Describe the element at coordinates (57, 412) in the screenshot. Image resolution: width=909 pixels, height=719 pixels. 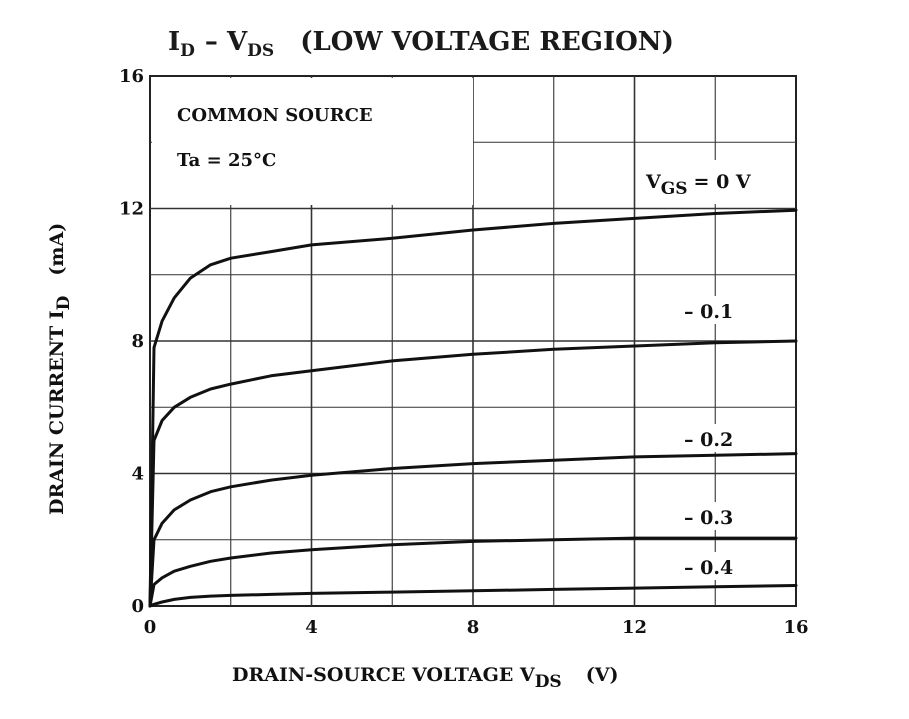
I see `y-label-main: DRAIN CURRENT I` at that location.